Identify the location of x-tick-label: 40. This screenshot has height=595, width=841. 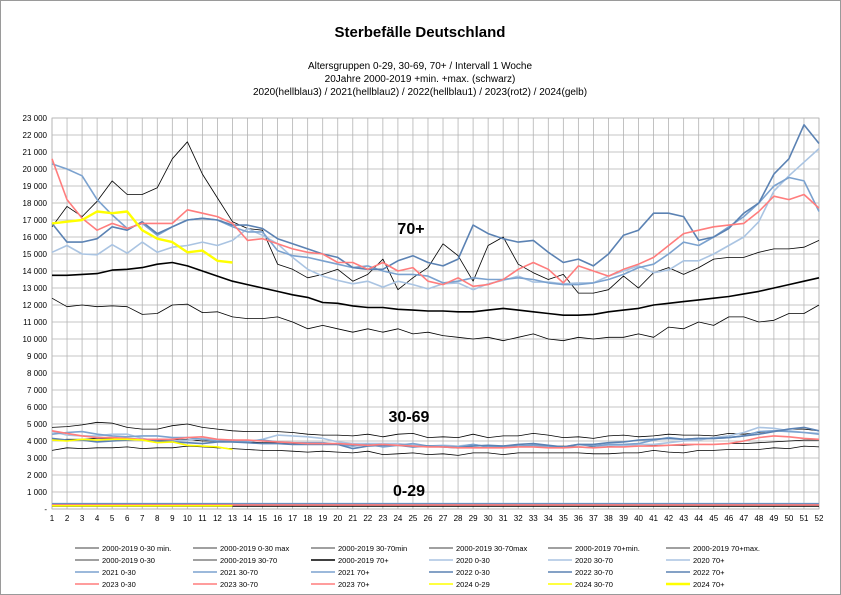
(638, 518).